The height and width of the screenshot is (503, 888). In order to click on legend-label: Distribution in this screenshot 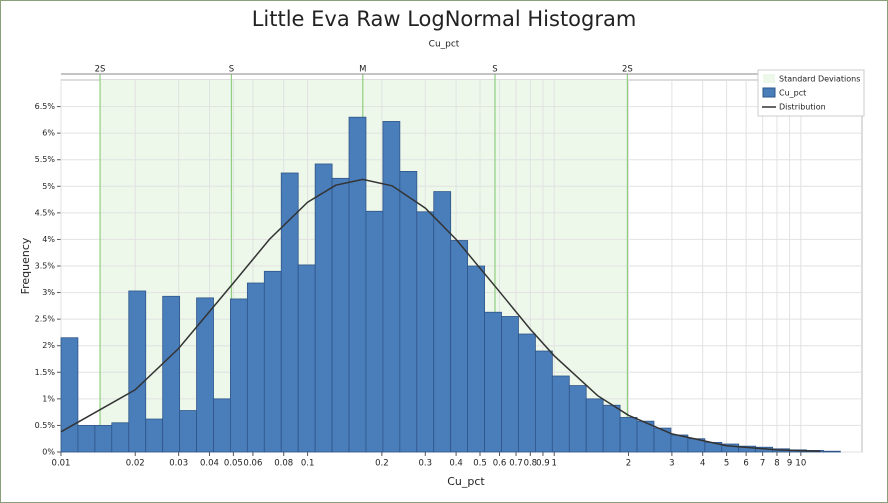, I will do `click(802, 107)`.